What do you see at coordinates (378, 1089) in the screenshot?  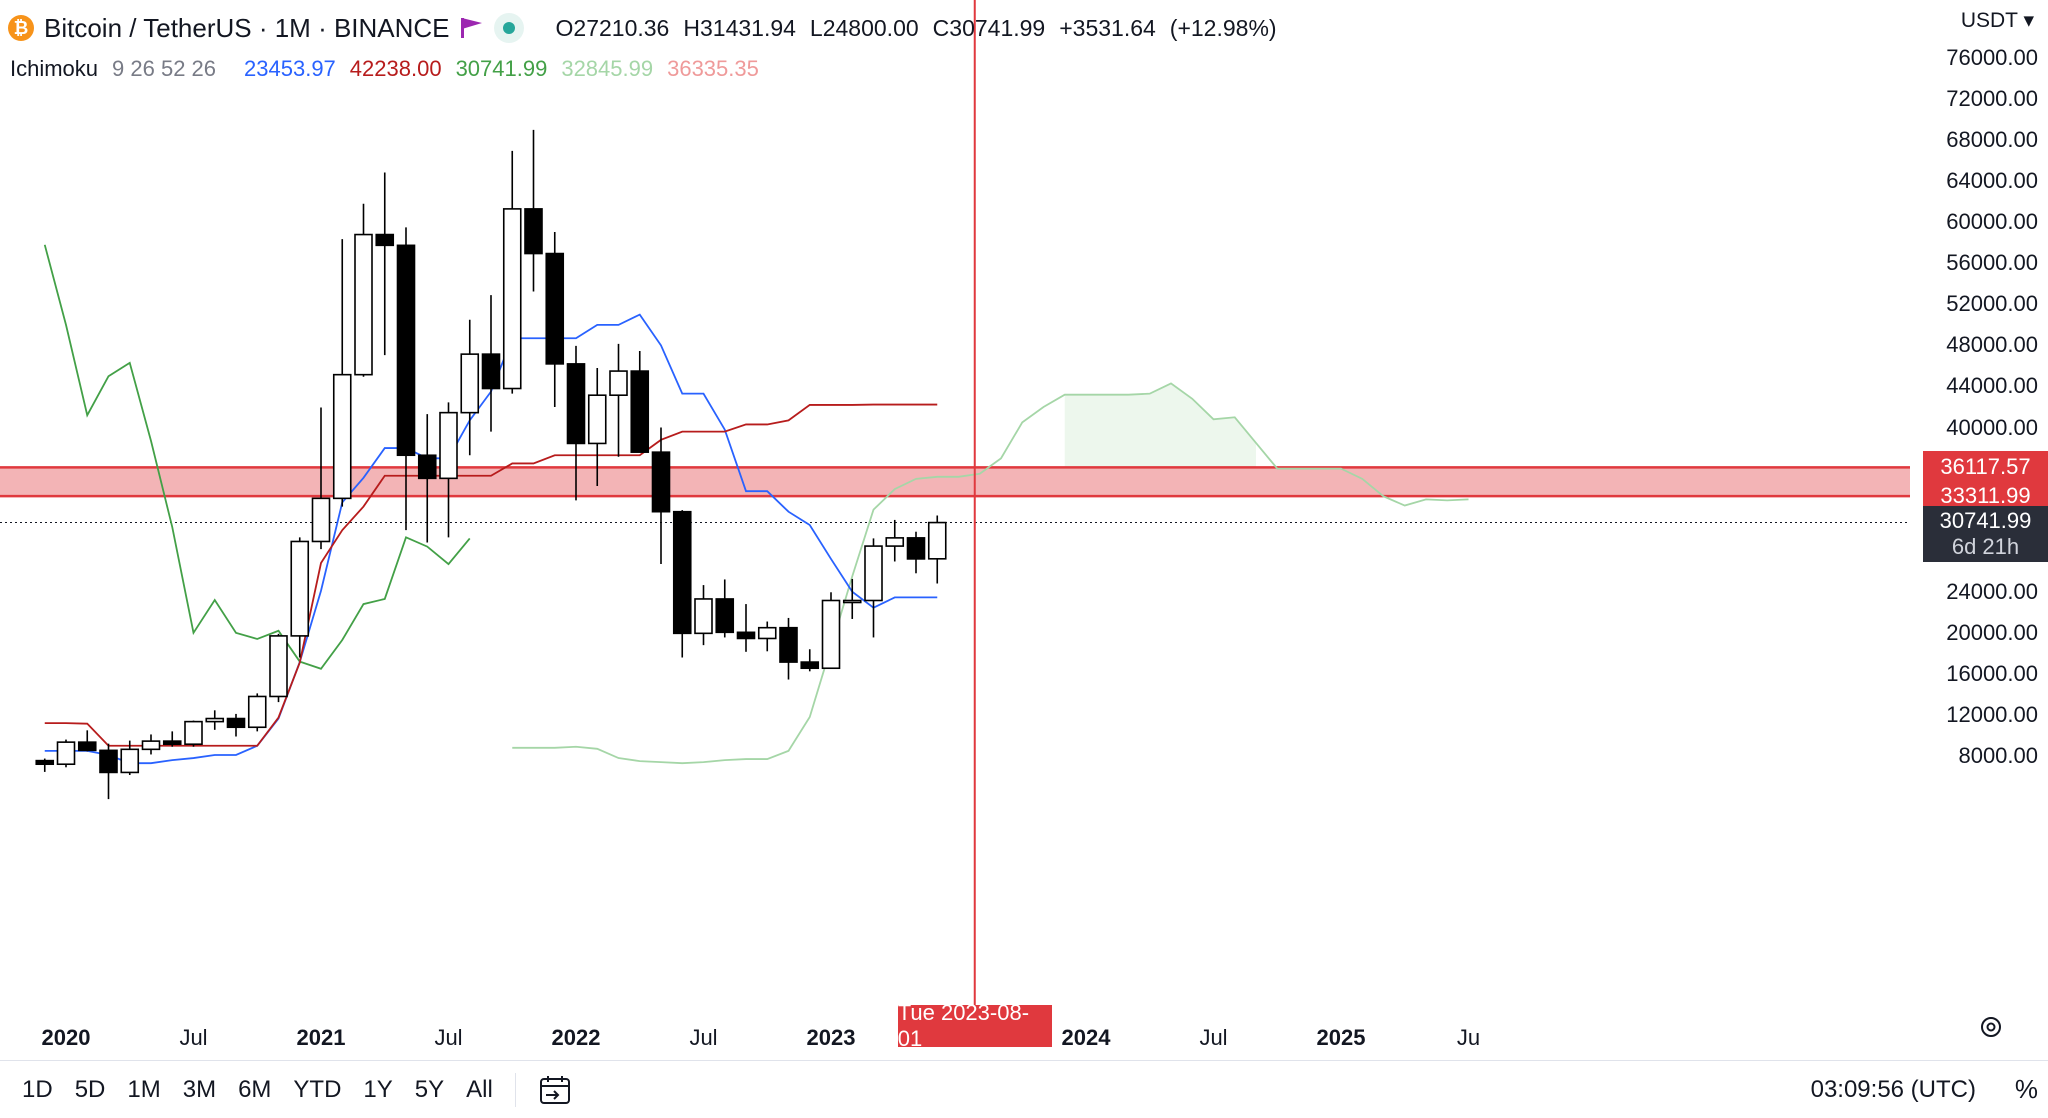 I see `range-button-1y: 1Y` at bounding box center [378, 1089].